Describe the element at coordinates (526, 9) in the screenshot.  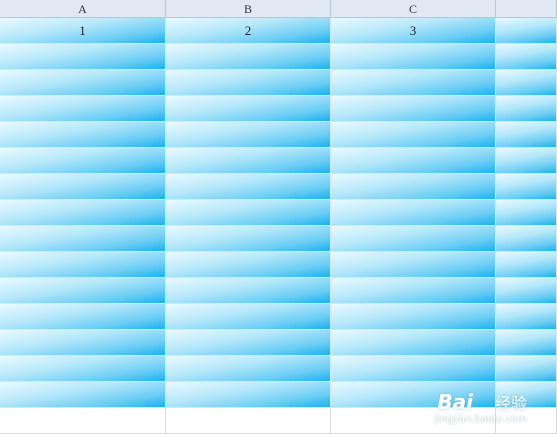
I see `column-header` at that location.